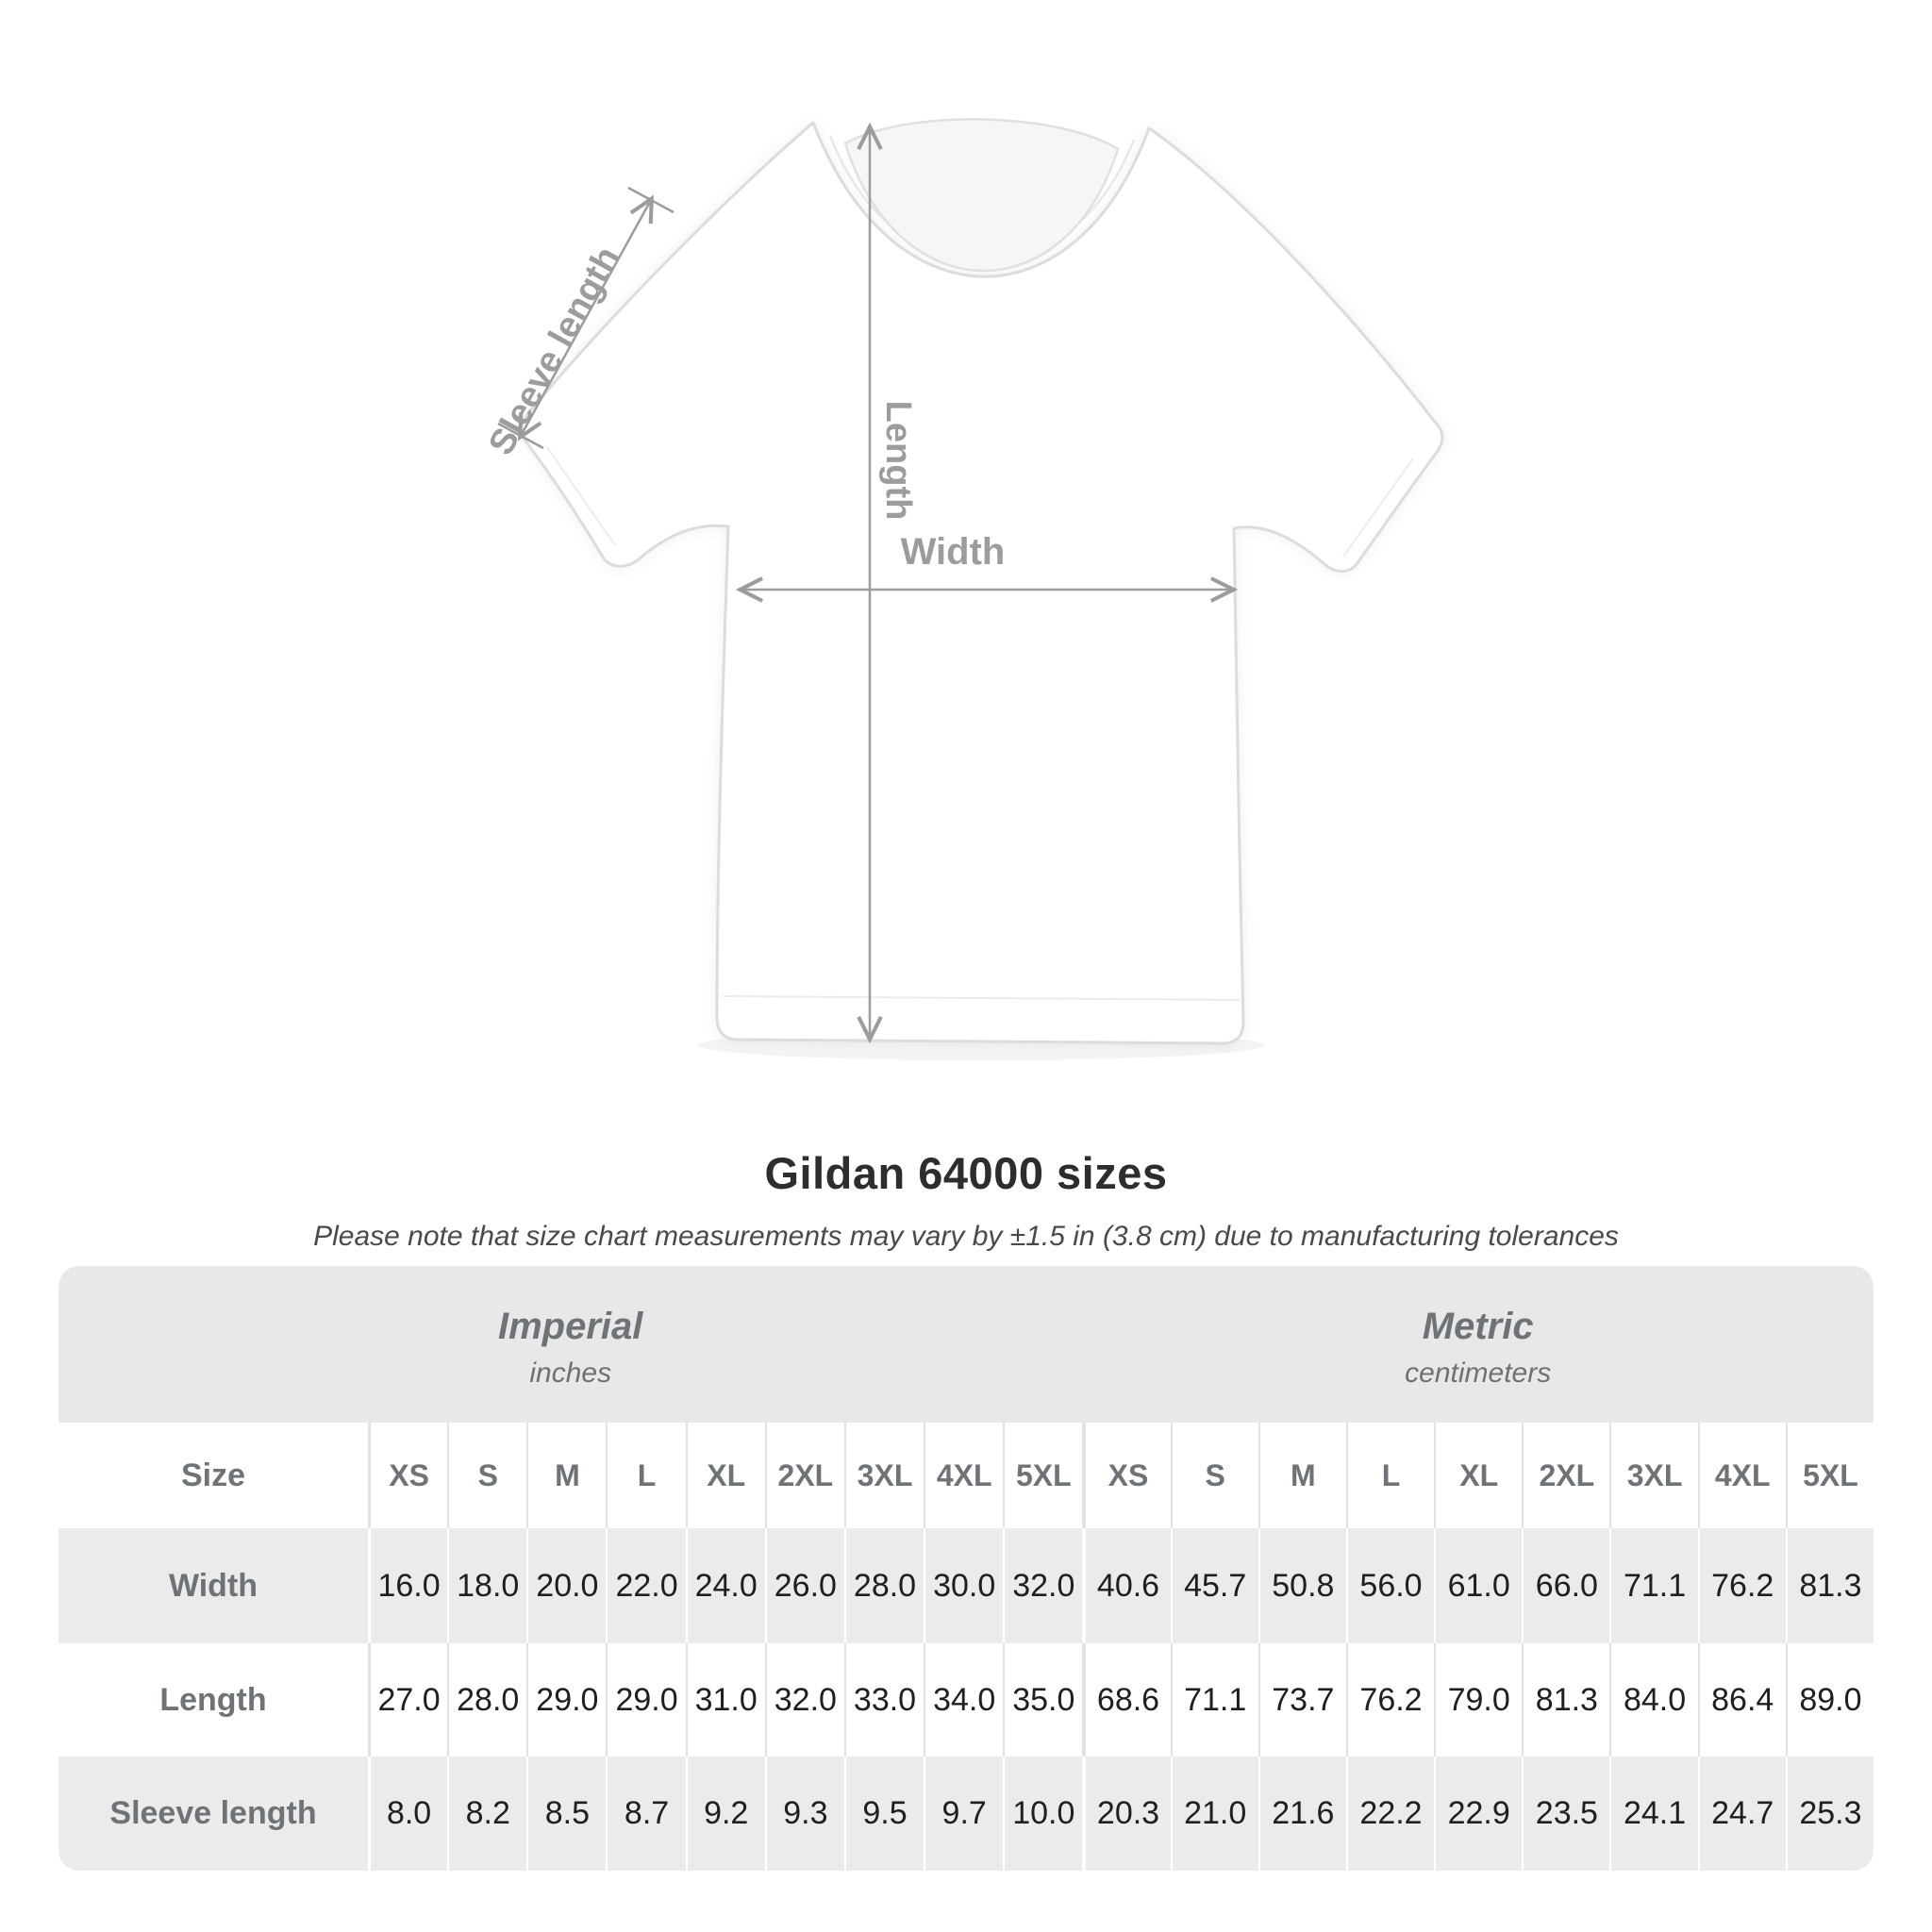  Describe the element at coordinates (725, 1814) in the screenshot. I see `value-cell: 9.2` at that location.